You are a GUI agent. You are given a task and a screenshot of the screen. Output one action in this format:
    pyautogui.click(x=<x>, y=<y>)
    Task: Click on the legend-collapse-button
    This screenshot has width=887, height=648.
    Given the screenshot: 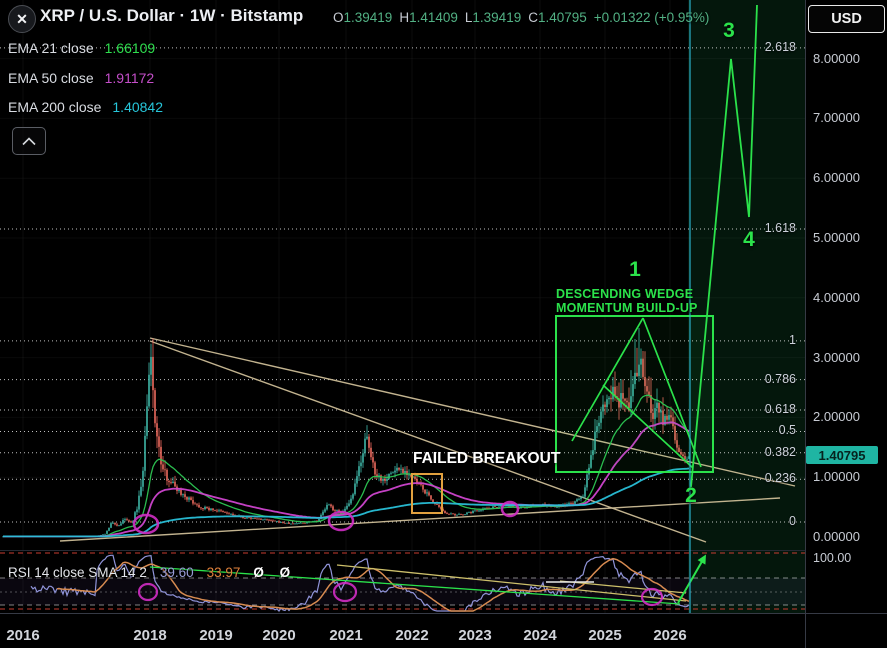 What is the action you would take?
    pyautogui.click(x=29, y=141)
    